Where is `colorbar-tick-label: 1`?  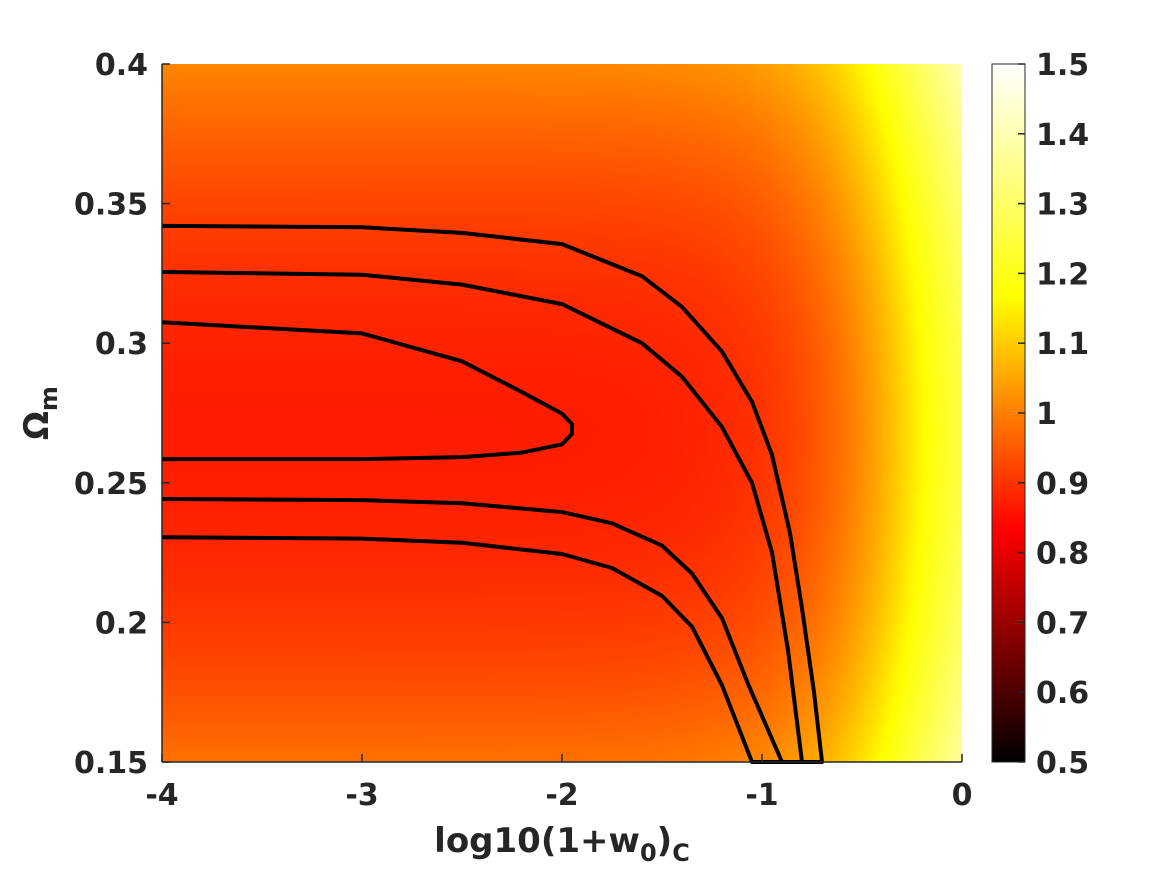 colorbar-tick-label: 1 is located at coordinates (1046, 414).